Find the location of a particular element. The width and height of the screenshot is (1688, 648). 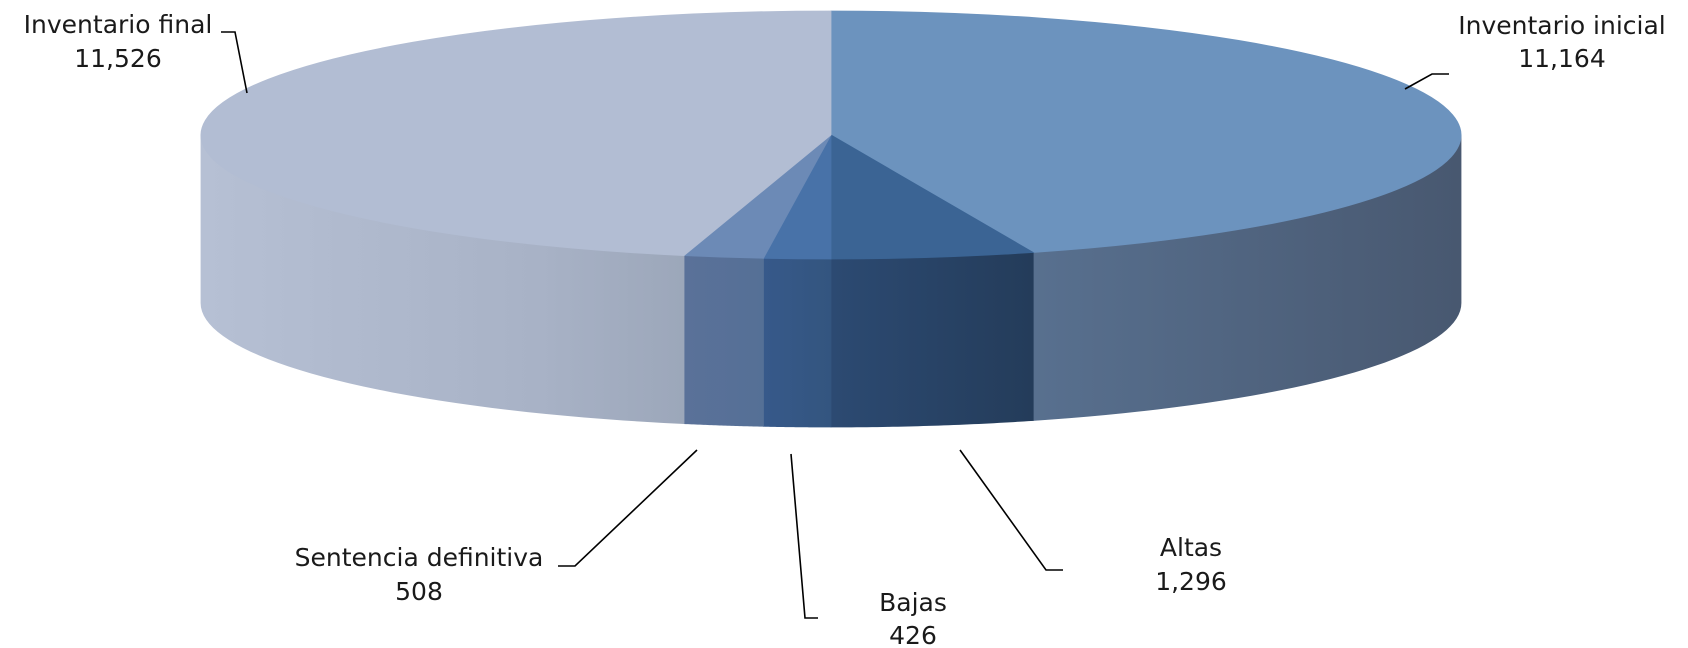

pie-slice-altas is located at coordinates (932, 197).